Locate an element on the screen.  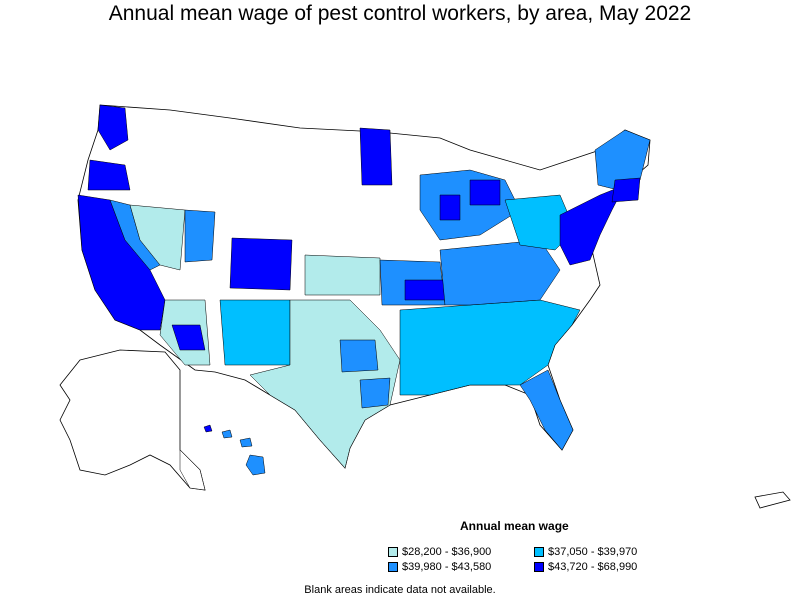
region-phoenix is located at coordinates (188, 337).